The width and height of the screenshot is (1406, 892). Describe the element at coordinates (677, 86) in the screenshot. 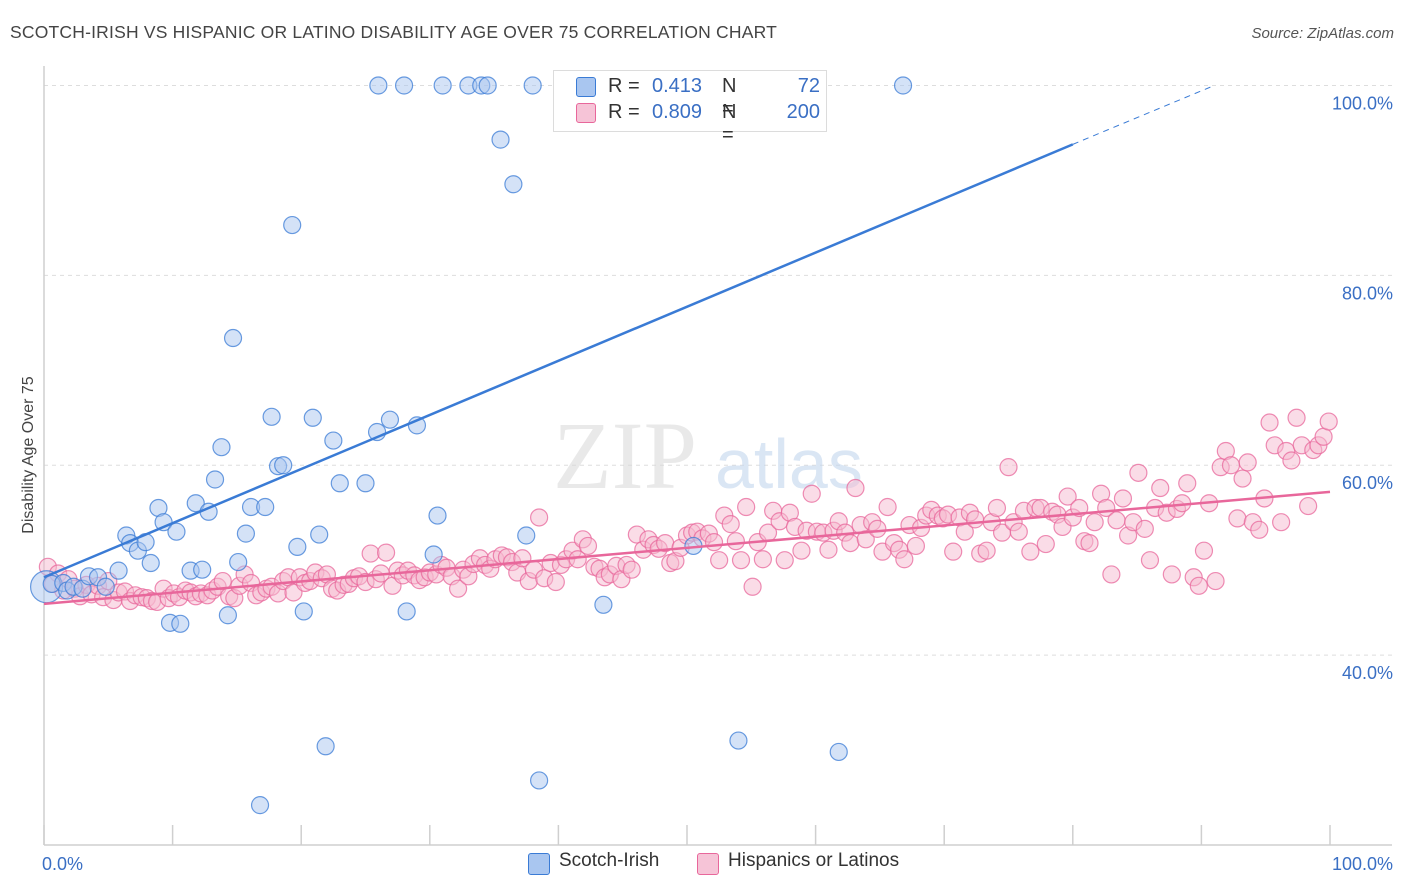

I see `r-value: 0.413` at that location.